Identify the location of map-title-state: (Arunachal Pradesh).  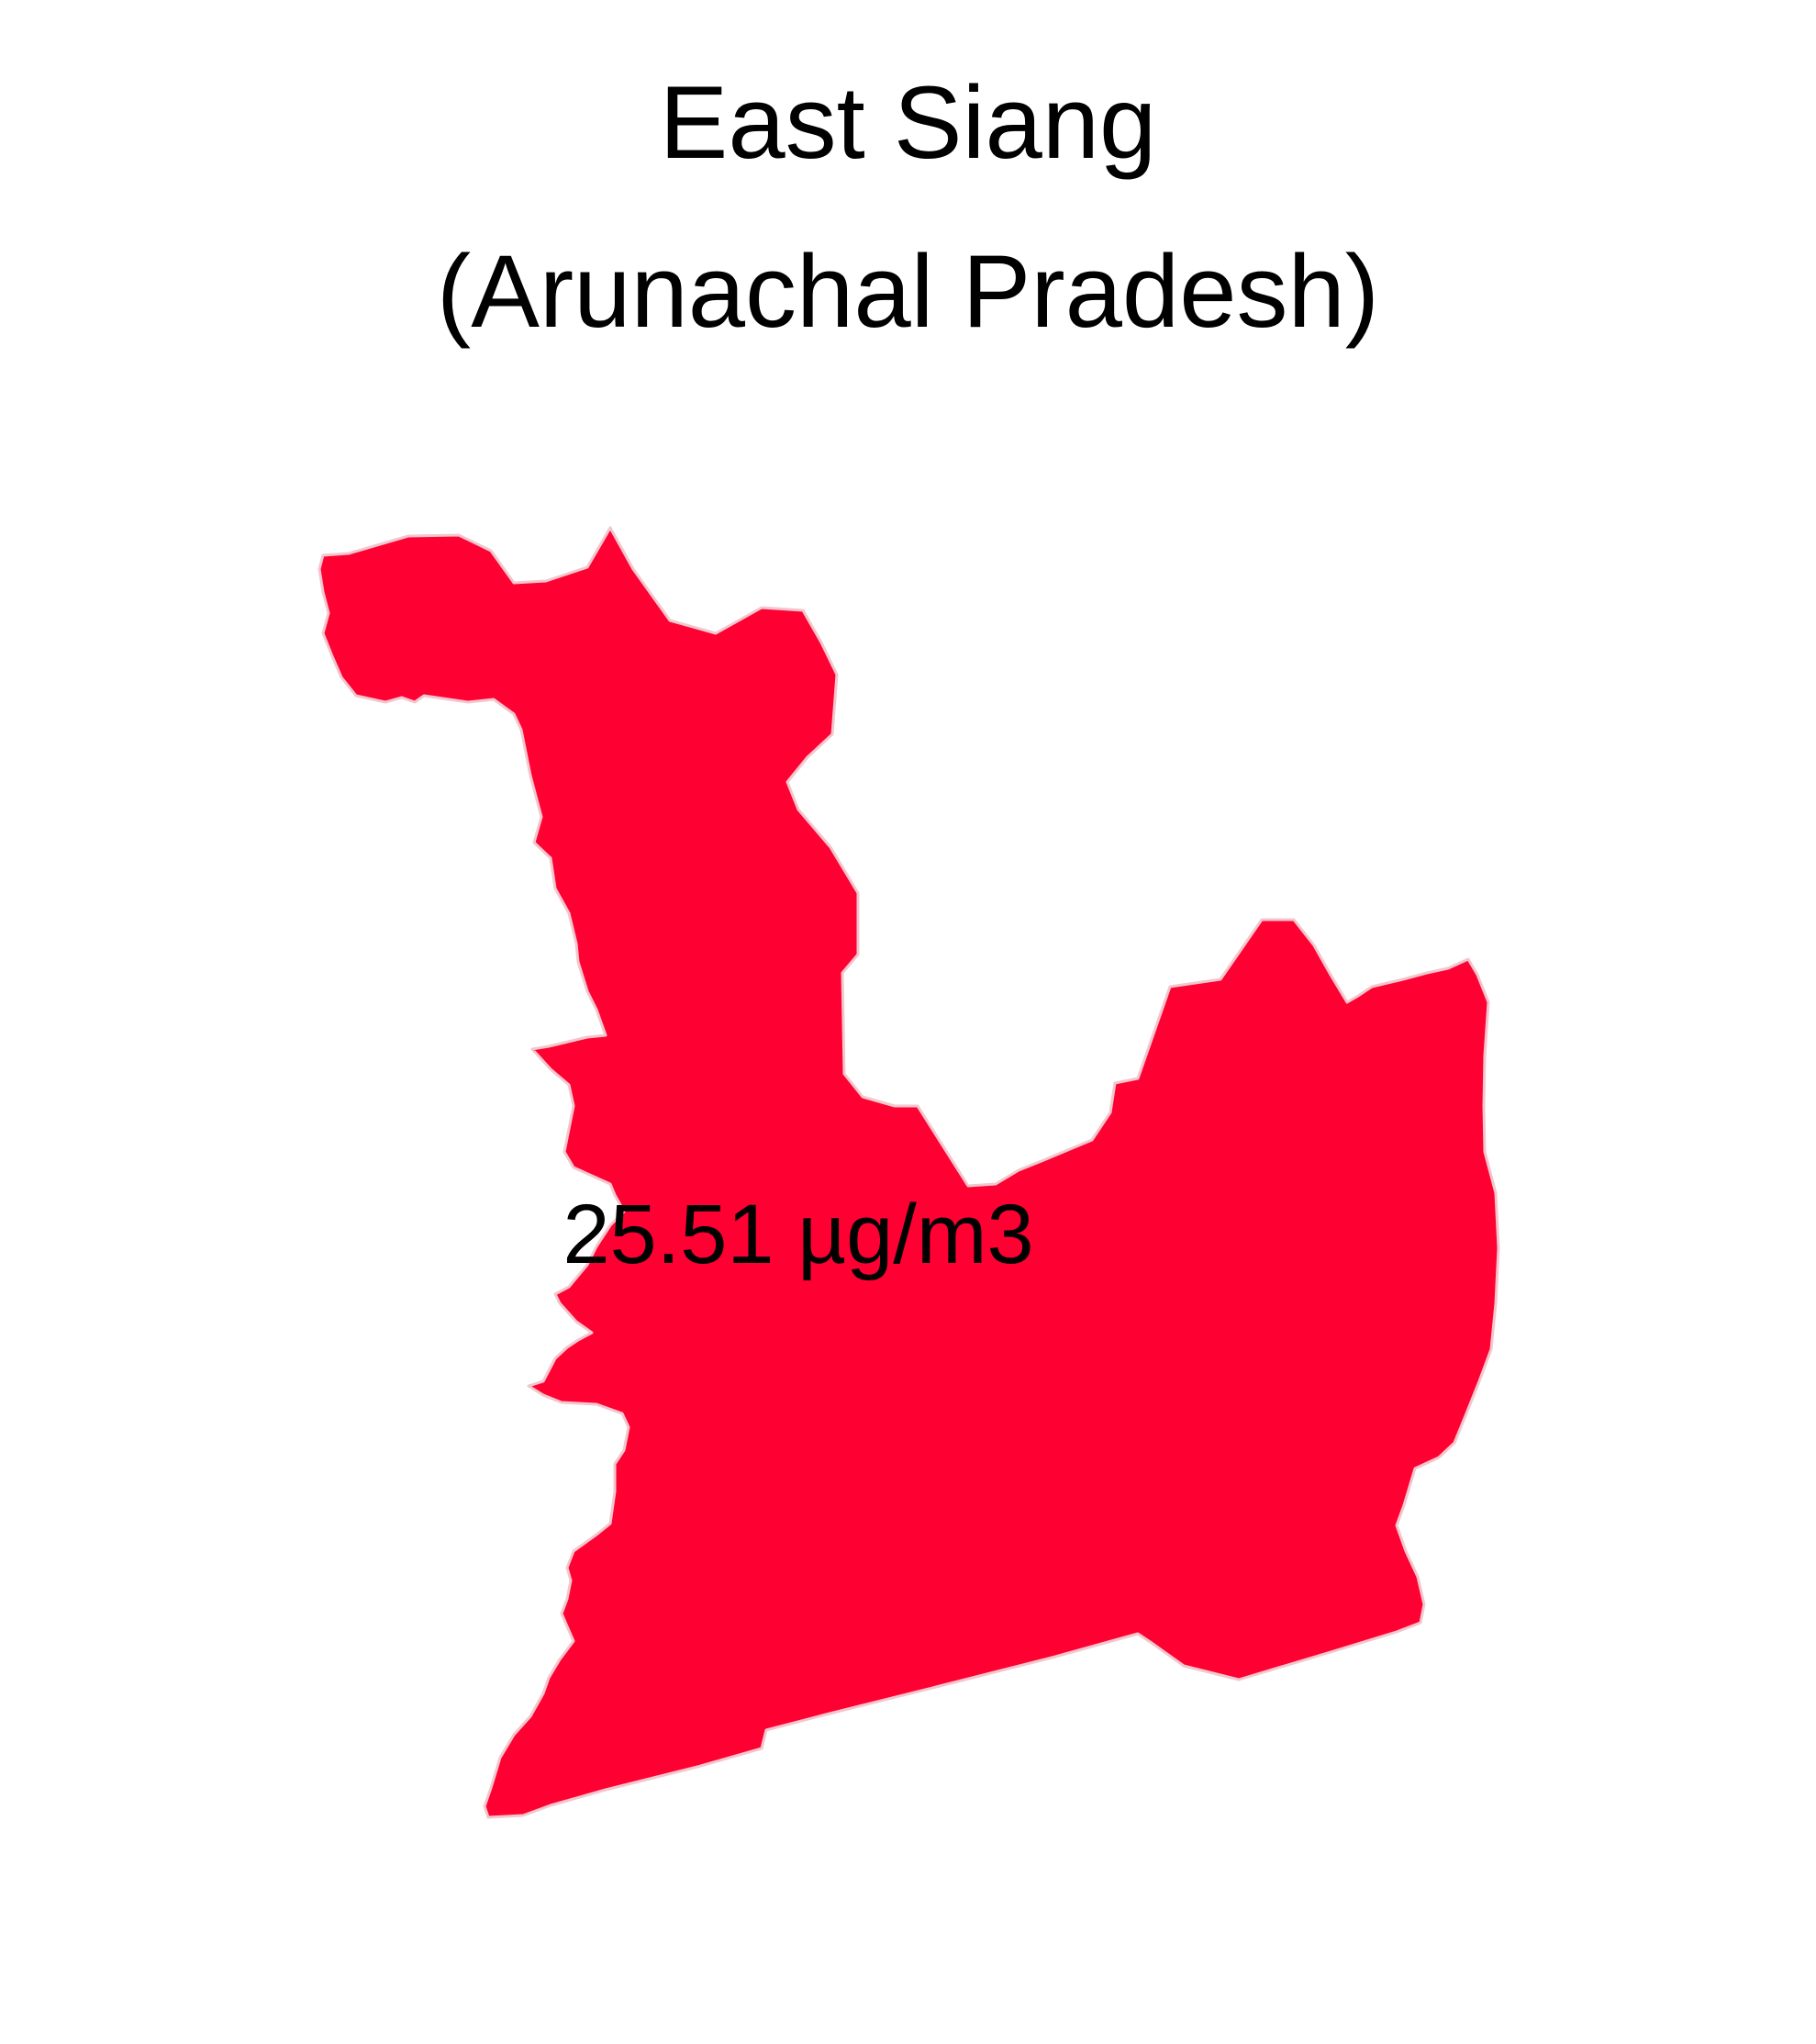
(908, 291).